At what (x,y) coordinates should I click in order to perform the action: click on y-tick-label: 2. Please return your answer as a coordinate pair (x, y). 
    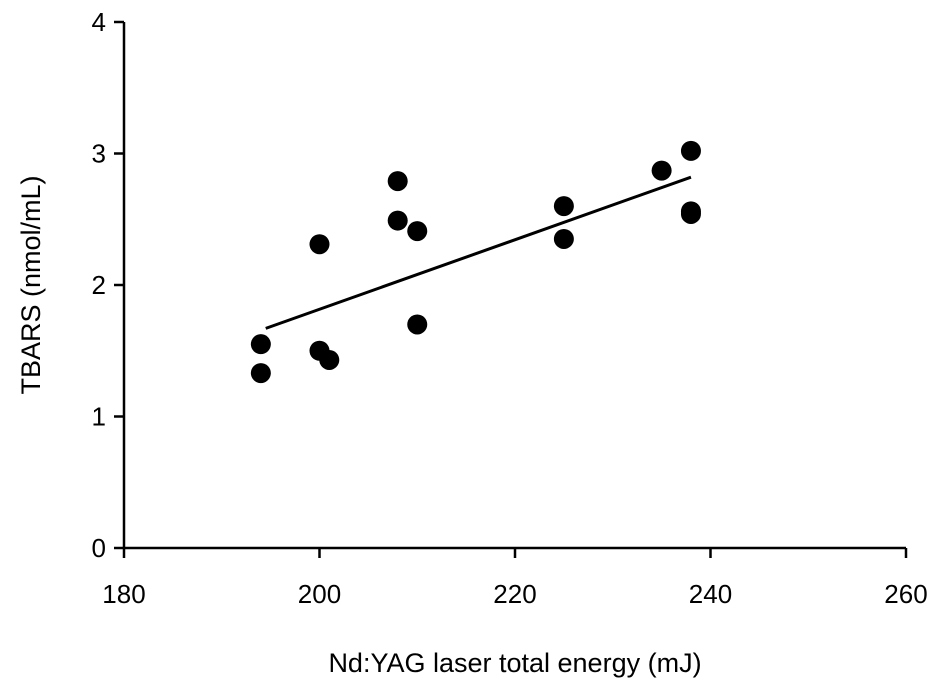
    Looking at the image, I should click on (99, 285).